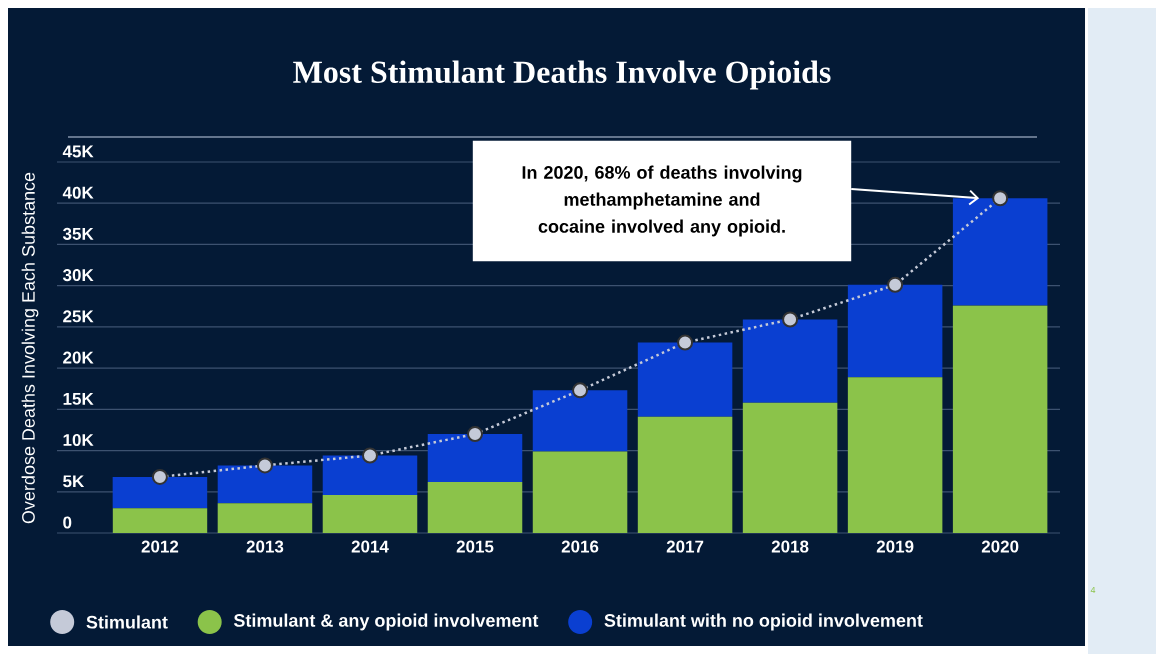 This screenshot has width=1156, height=654. Describe the element at coordinates (78, 192) in the screenshot. I see `y-tick-label: 40K` at that location.